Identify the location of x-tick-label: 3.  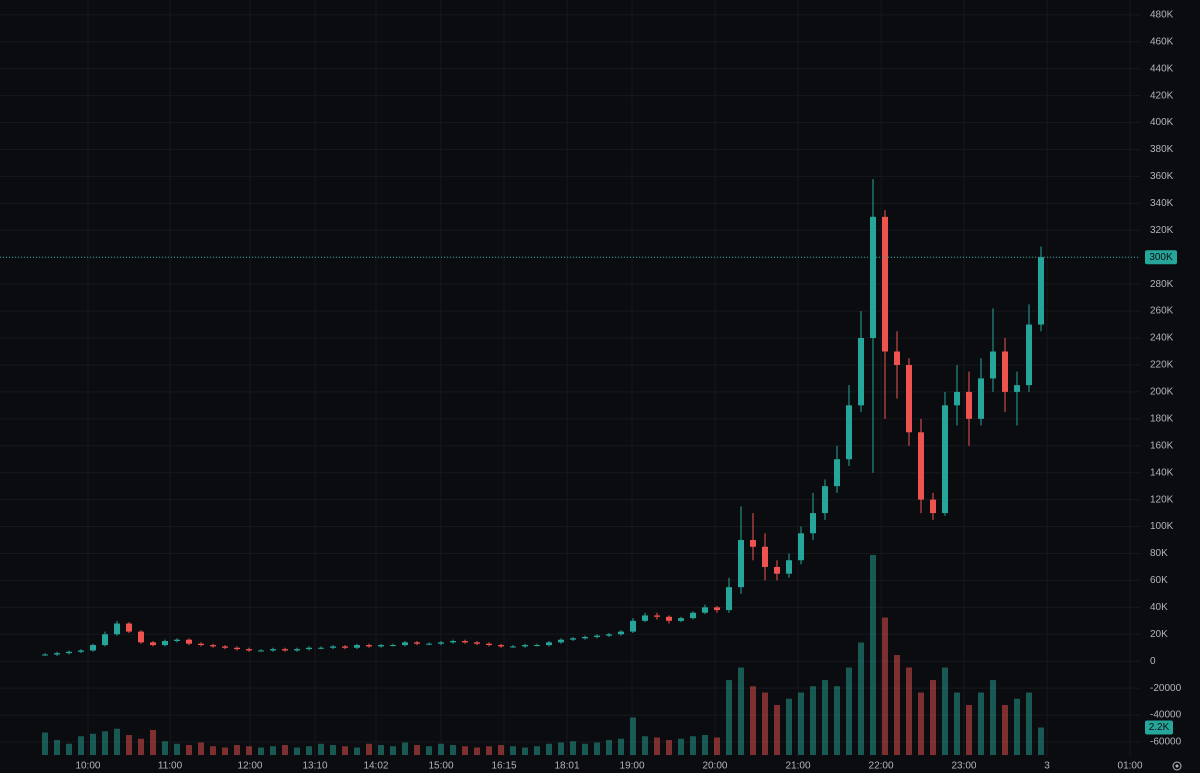
(1047, 766).